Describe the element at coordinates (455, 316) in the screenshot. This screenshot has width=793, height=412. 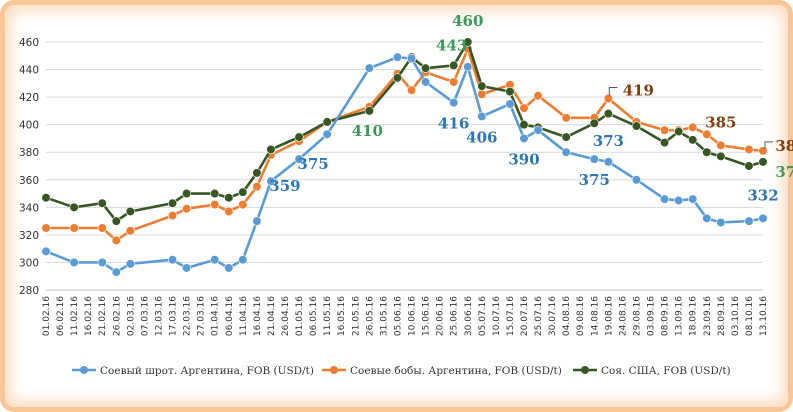
I see `x-tick-label: 25.06.16` at that location.